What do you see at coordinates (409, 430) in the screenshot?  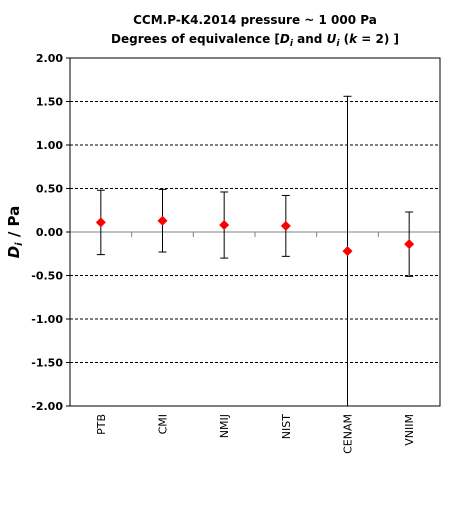 I see `x-tick-label: VNIIM` at bounding box center [409, 430].